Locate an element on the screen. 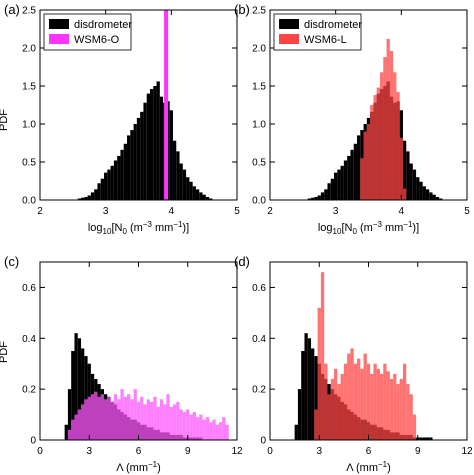  y-tick-label: 1.0 is located at coordinates (29, 125).